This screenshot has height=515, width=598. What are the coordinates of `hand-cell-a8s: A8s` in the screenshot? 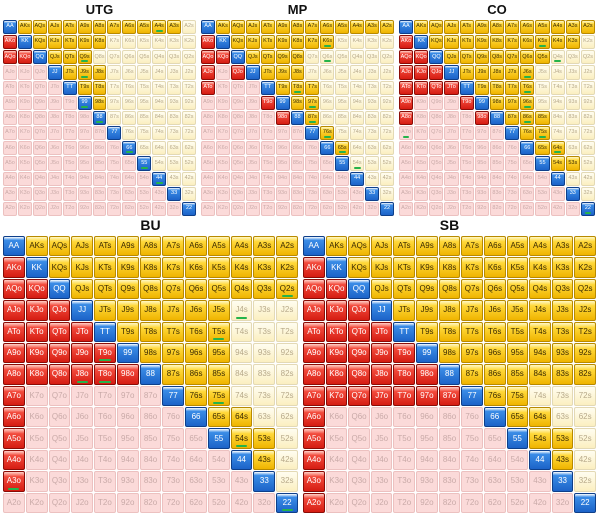 It's located at (297, 27).